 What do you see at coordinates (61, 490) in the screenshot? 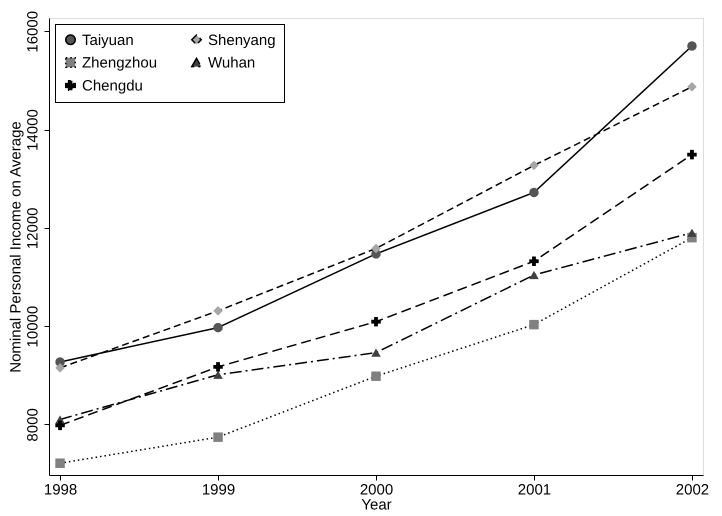
I see `x-tick-label: 1998` at bounding box center [61, 490].